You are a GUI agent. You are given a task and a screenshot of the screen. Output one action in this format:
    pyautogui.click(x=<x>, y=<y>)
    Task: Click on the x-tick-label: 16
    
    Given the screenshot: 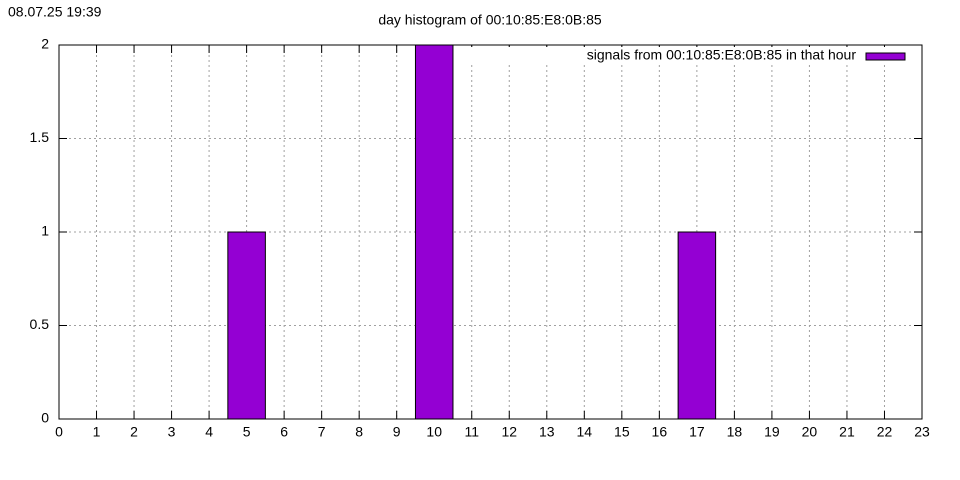 What is the action you would take?
    pyautogui.click(x=660, y=432)
    